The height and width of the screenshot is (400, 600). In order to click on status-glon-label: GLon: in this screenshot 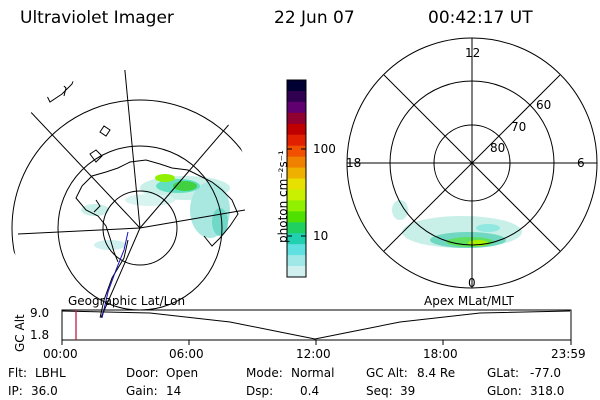, I will do `click(504, 391)`.